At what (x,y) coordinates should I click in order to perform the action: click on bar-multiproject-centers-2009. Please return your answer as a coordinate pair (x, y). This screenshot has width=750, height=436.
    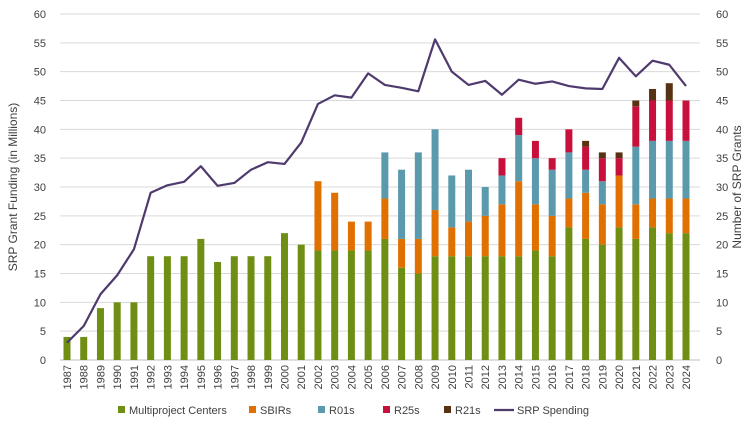
    Looking at the image, I should click on (435, 308).